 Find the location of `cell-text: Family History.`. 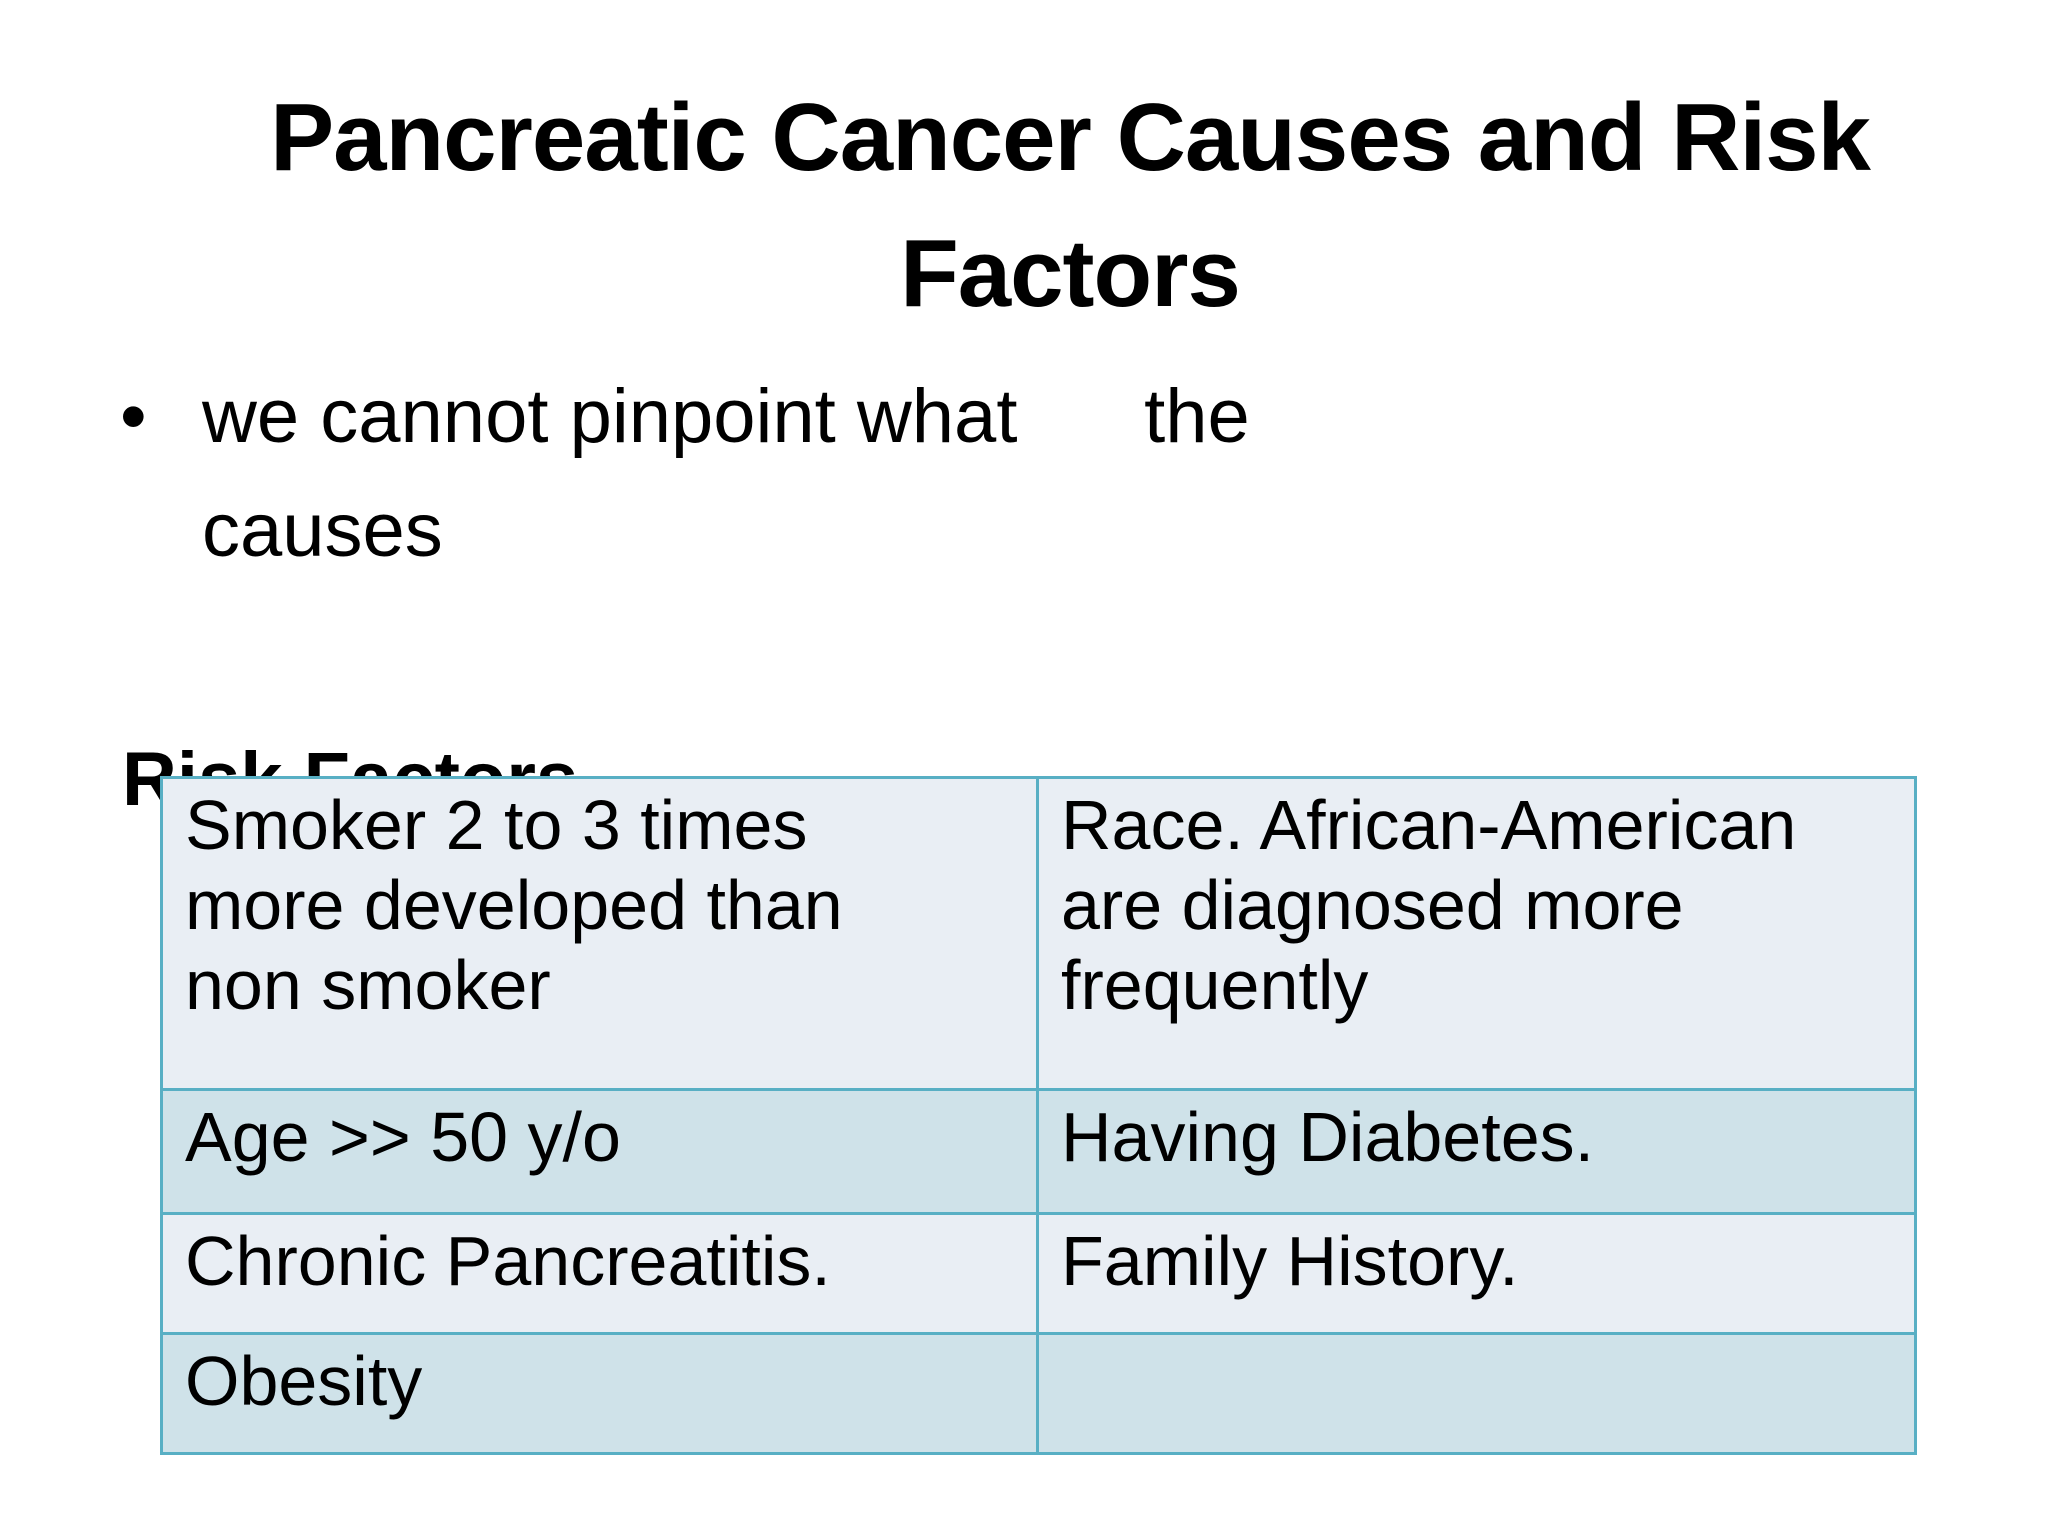

cell-text: Family History. is located at coordinates (1290, 1261).